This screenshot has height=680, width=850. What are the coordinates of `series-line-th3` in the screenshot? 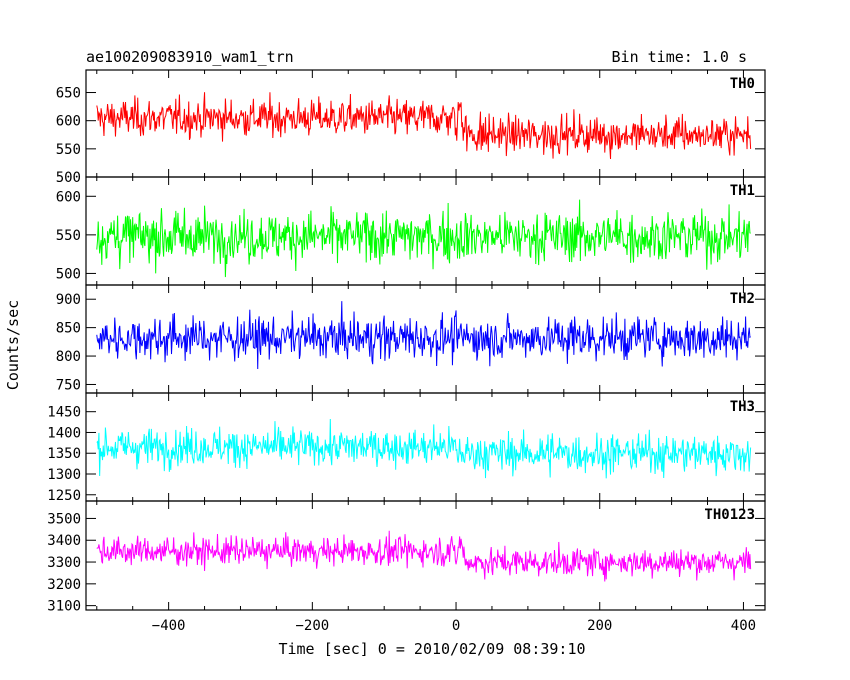 It's located at (424, 449).